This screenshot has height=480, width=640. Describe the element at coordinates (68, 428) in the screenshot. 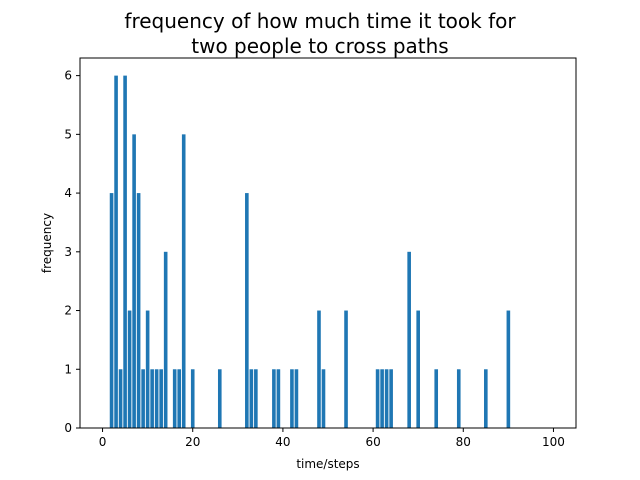

I see `y-tick-label: 0` at that location.